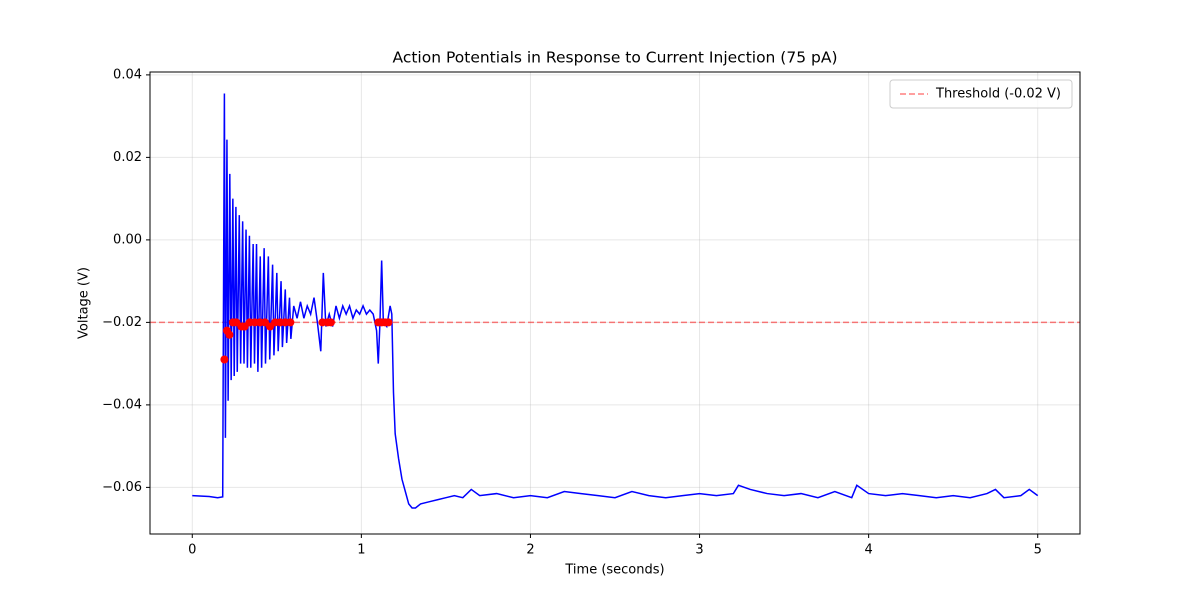  I want to click on legend-box, so click(981, 94).